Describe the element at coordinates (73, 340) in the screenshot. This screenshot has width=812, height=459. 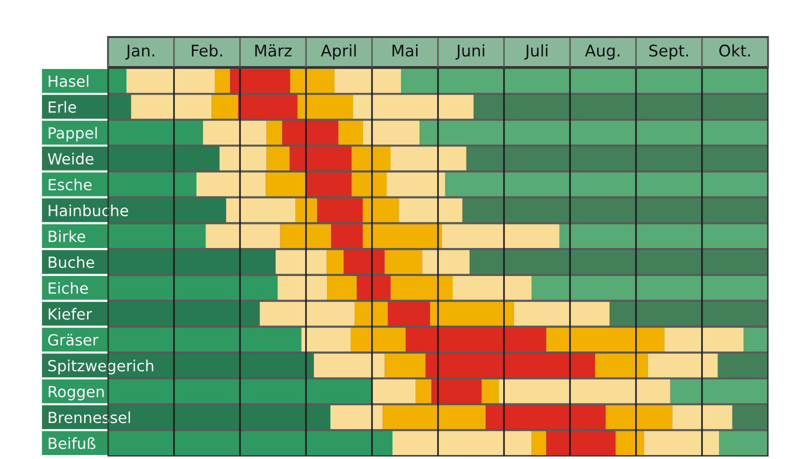
I see `y-tick-label: Gräser` at that location.